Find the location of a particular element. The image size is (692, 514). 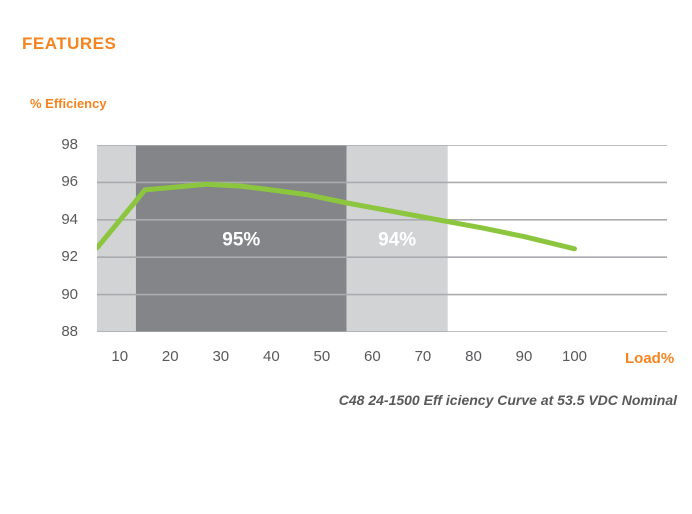

band-label-94%: 94% is located at coordinates (397, 240).